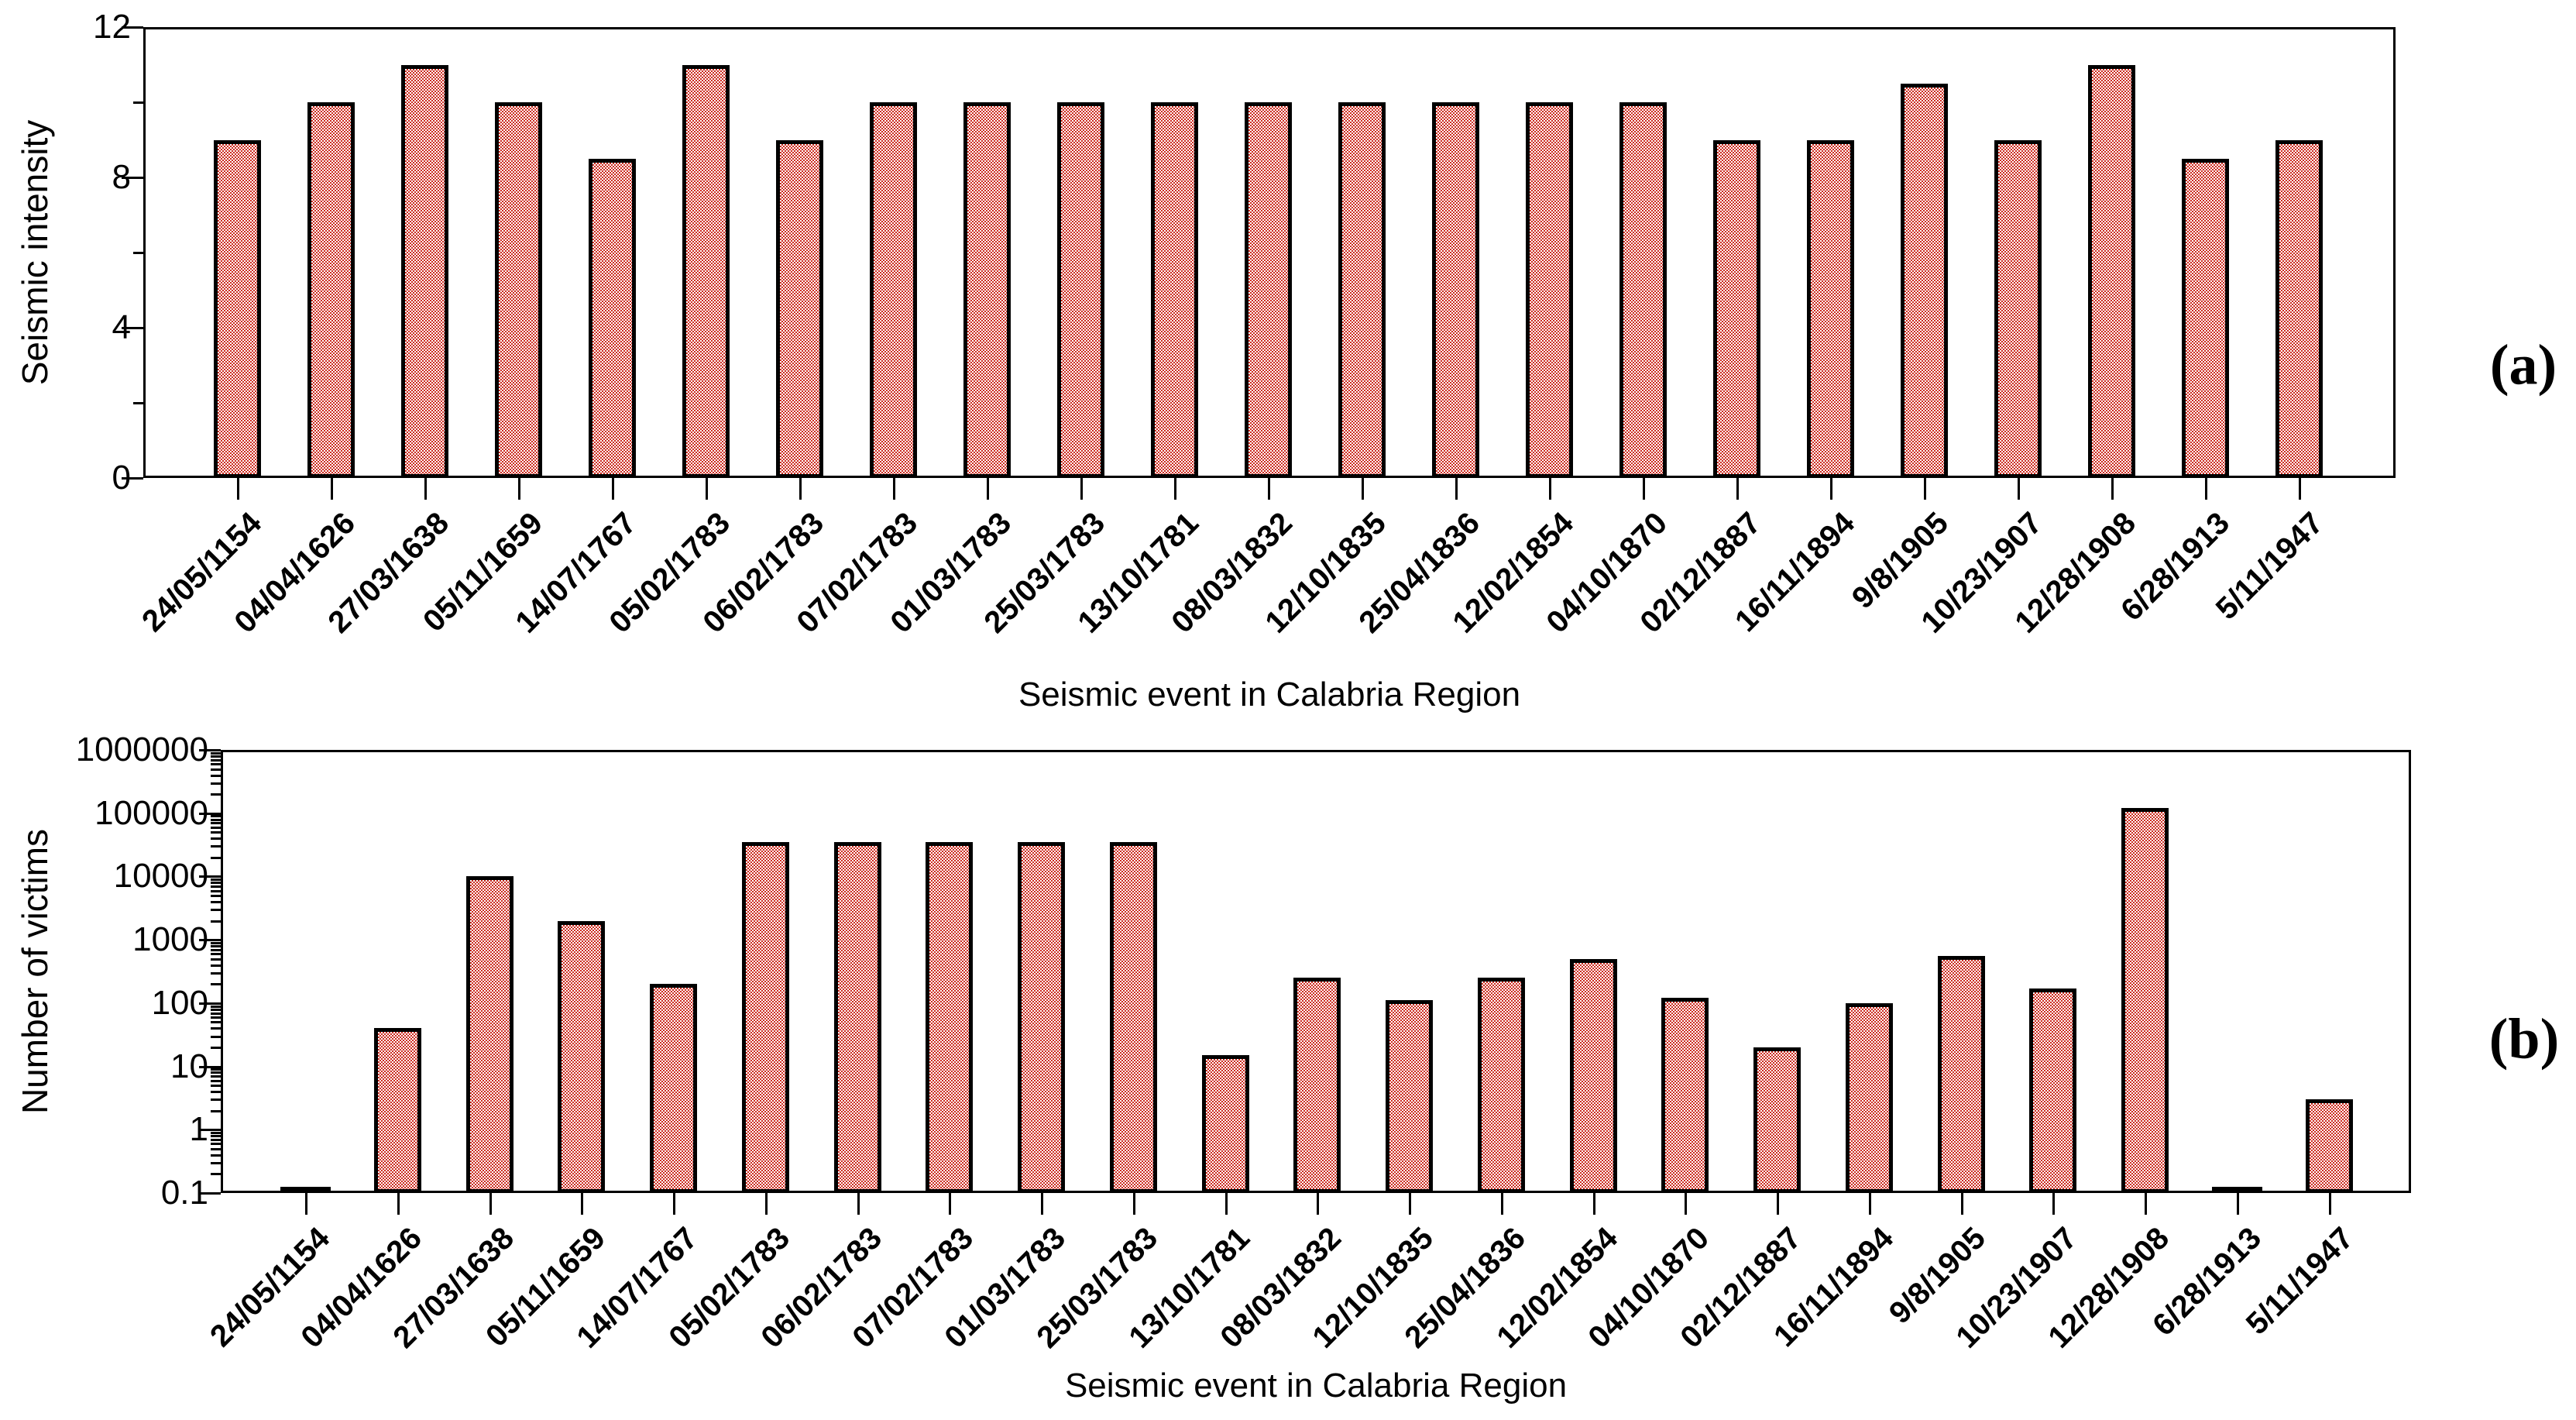 This screenshot has height=1420, width=2576. I want to click on panel-b-y-tick-label: 10, so click(189, 1066).